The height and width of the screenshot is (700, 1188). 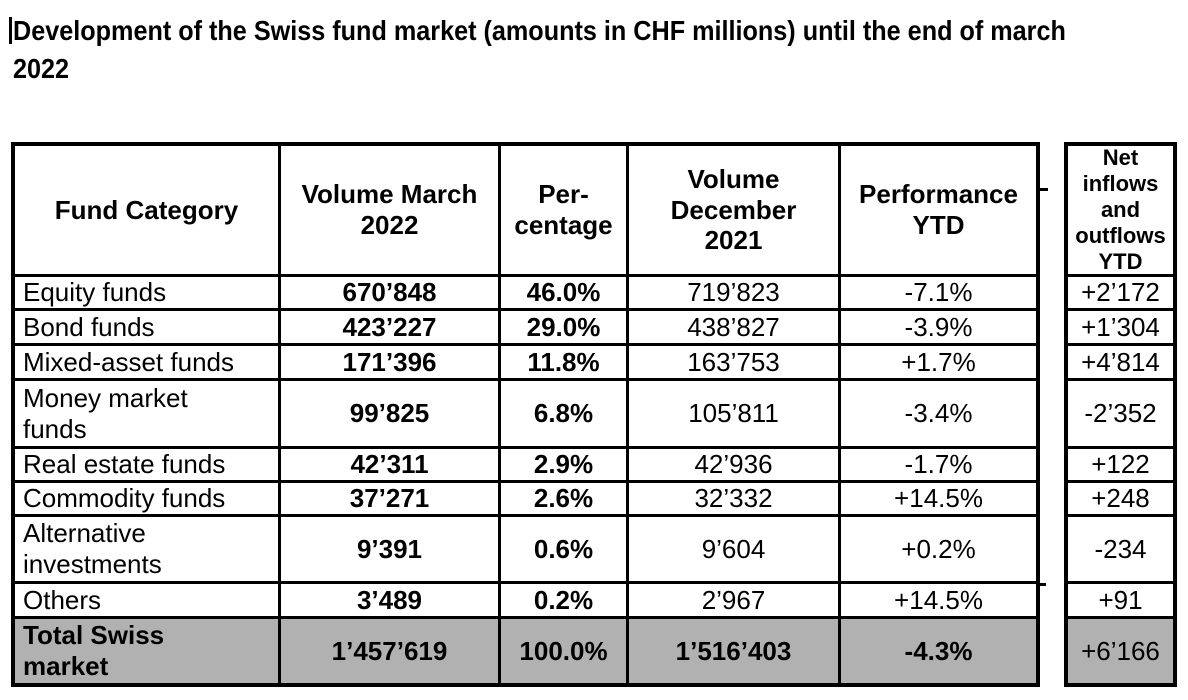 What do you see at coordinates (148, 363) in the screenshot?
I see `cell-category: Mixed-asset funds` at bounding box center [148, 363].